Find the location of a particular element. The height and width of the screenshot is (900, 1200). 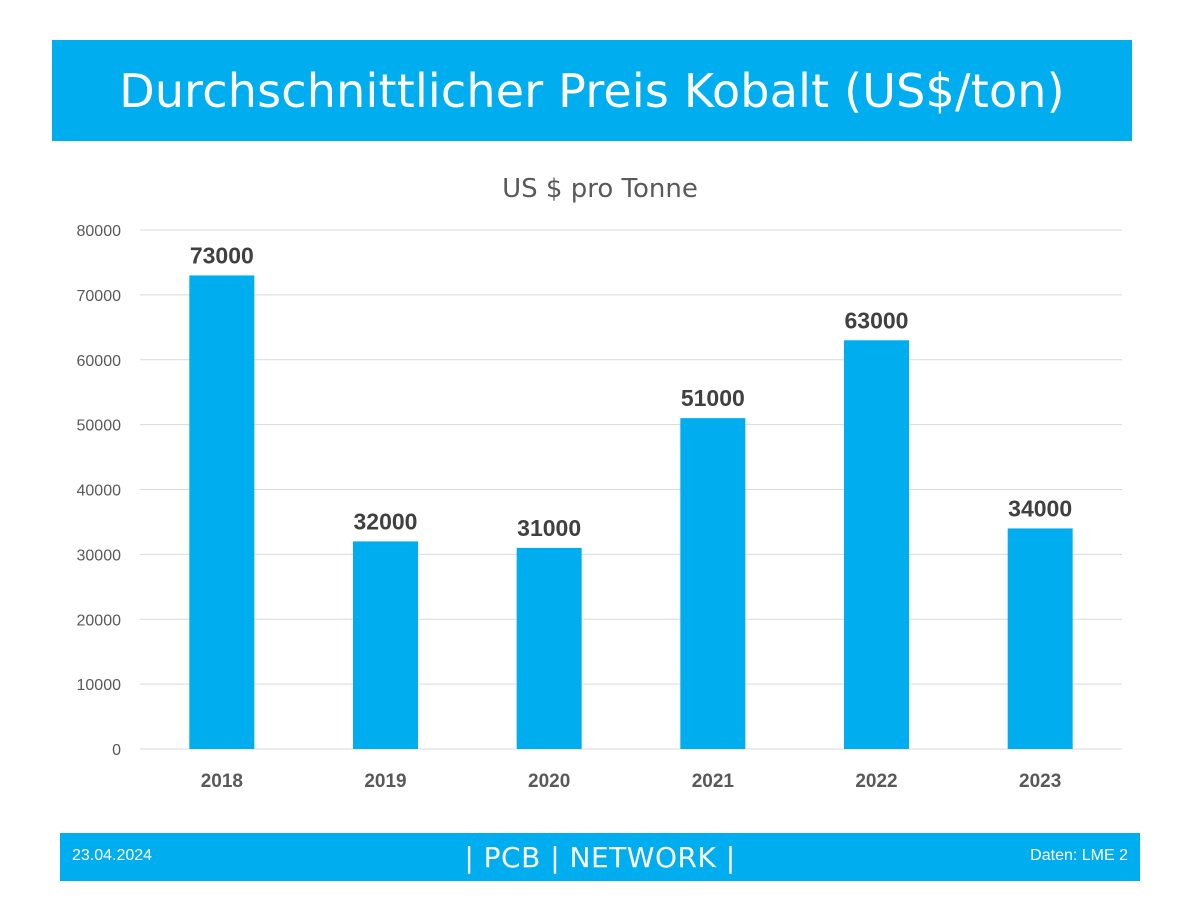

y-tick-label: 10000 is located at coordinates (99, 685).